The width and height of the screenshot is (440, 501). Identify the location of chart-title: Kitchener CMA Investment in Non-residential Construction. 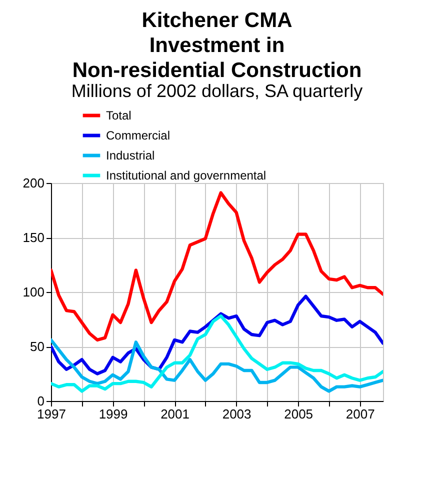
(217, 45).